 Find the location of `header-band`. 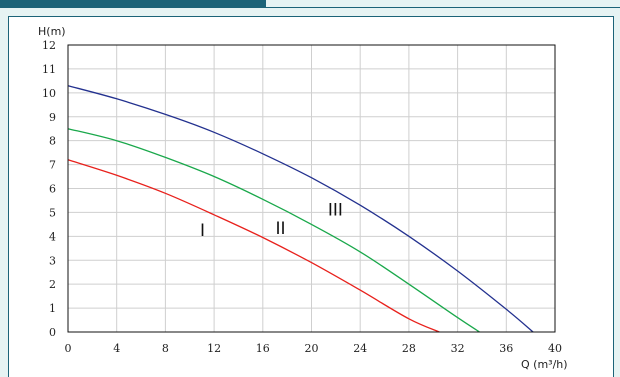

header-band is located at coordinates (133, 4).